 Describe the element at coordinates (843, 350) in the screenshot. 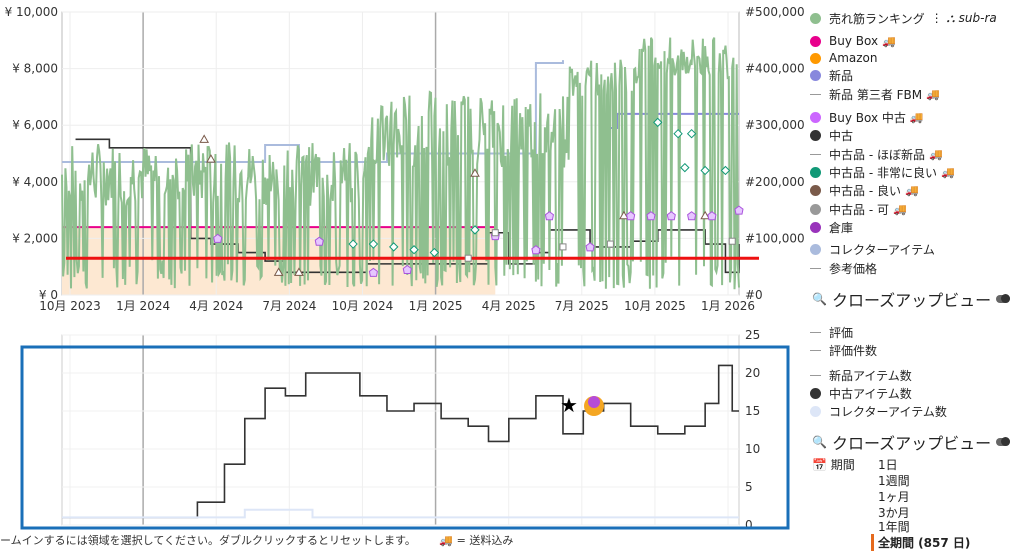

I see `legend-item: 評価件数` at that location.